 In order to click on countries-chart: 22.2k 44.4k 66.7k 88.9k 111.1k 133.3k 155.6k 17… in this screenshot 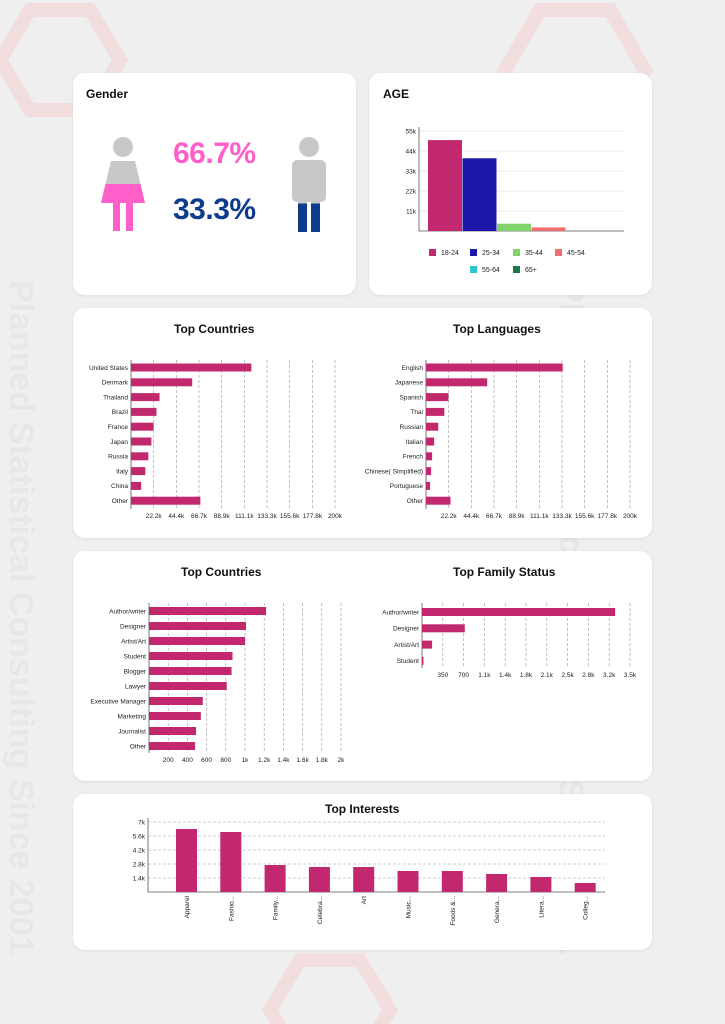, I will do `click(216, 440)`.